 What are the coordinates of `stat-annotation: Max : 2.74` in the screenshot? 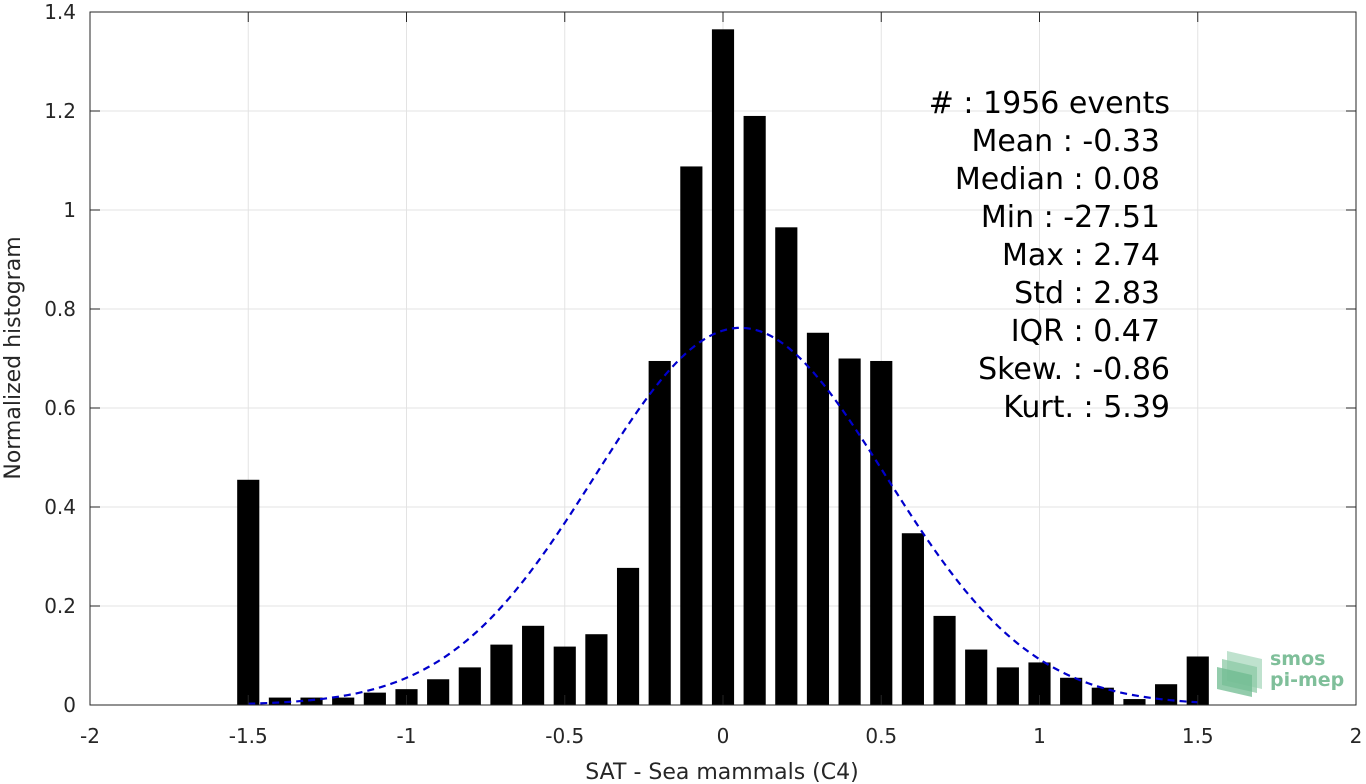 It's located at (1081, 255).